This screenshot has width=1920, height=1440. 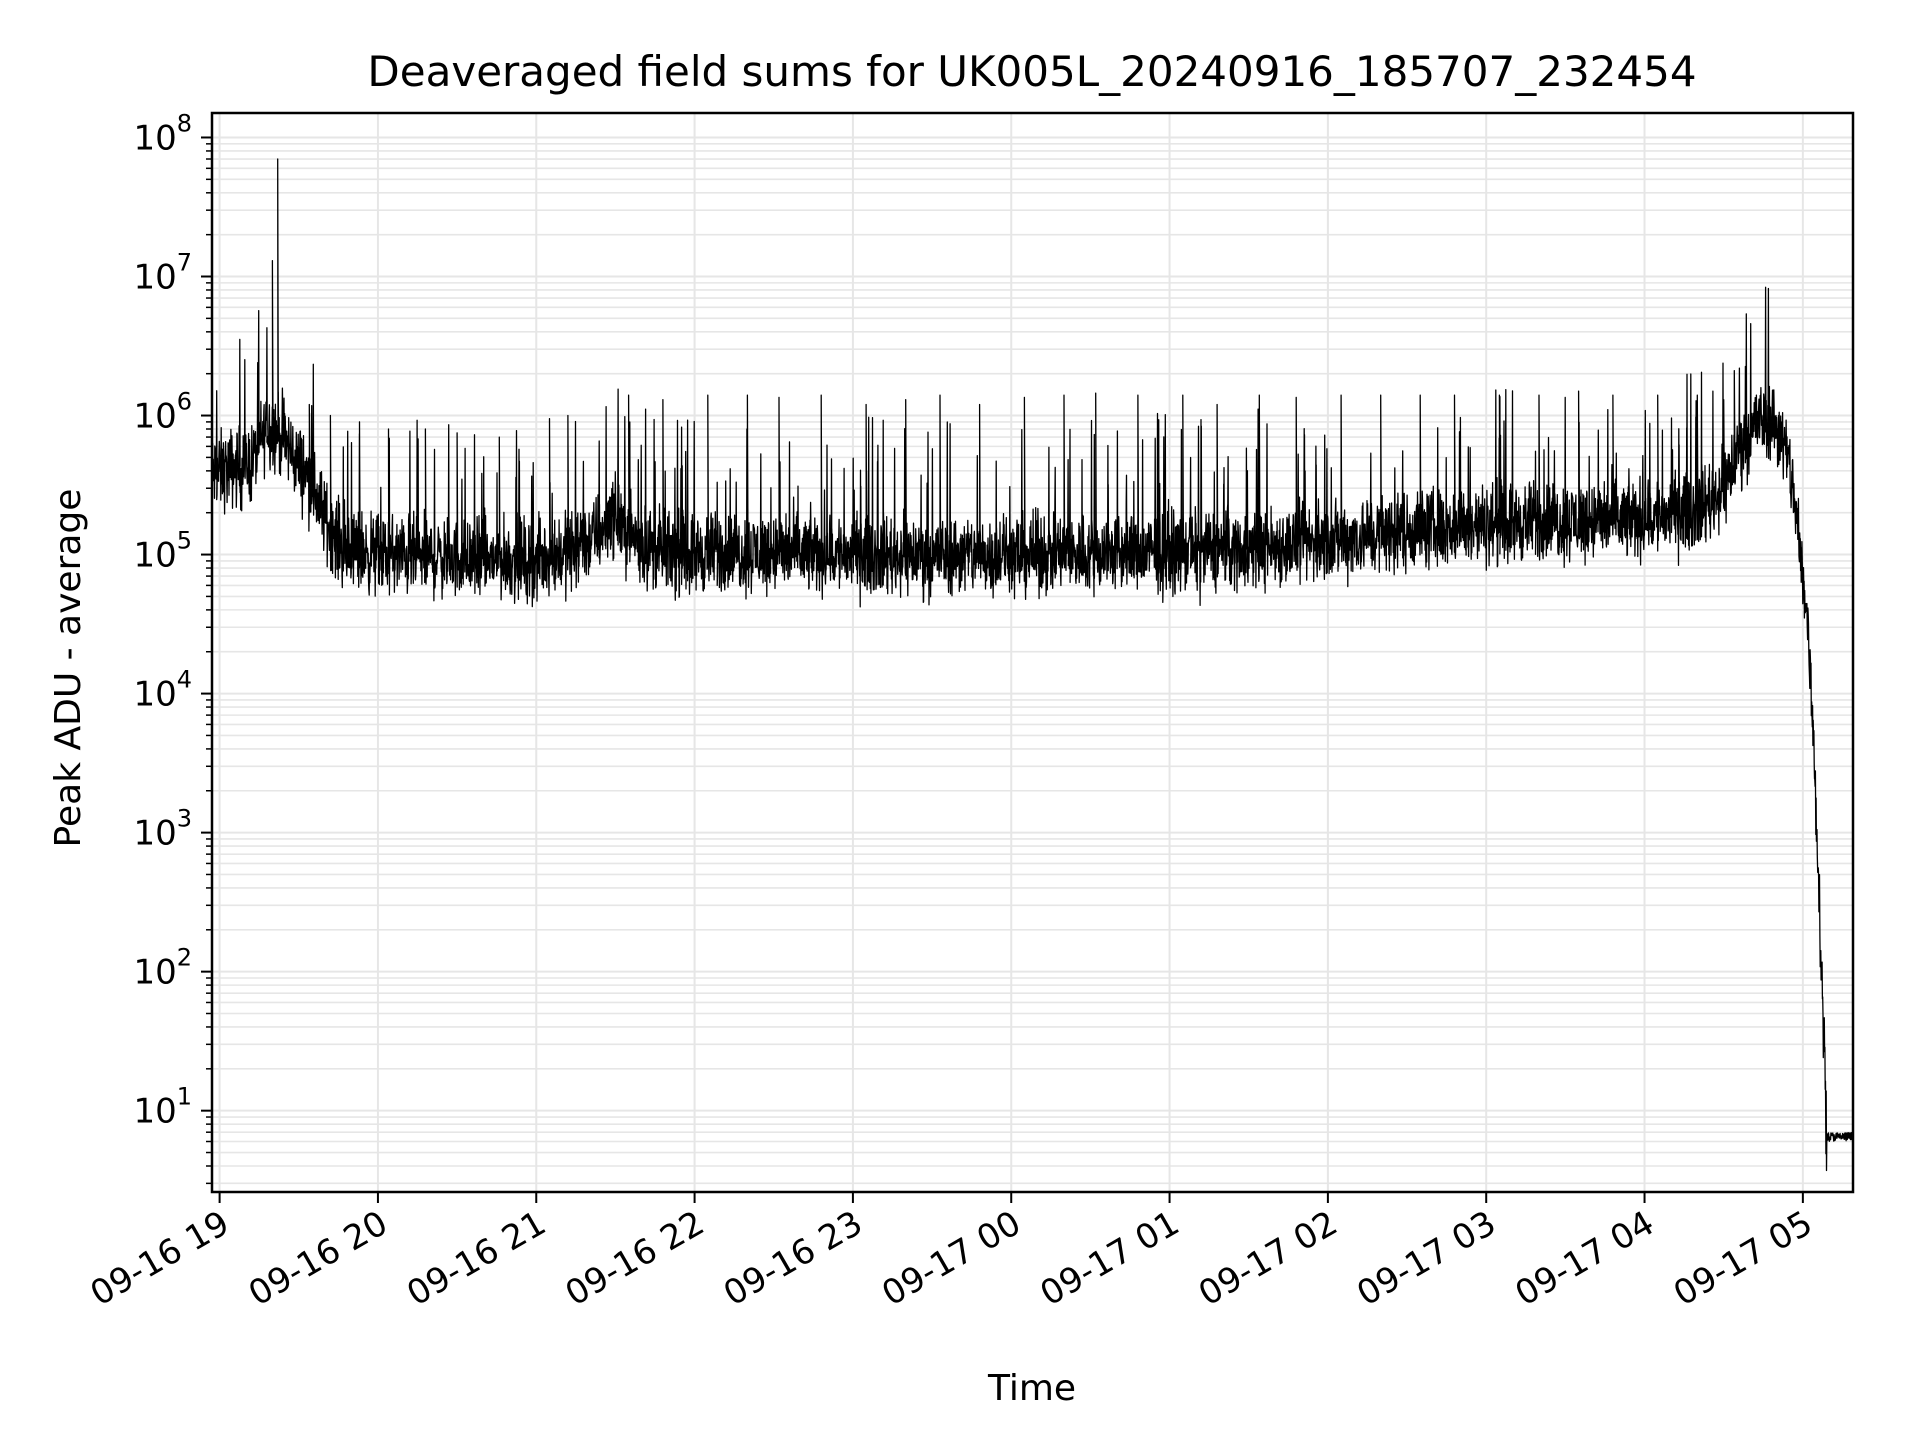 I want to click on y-tick-label: 10⁶, so click(x=162, y=412).